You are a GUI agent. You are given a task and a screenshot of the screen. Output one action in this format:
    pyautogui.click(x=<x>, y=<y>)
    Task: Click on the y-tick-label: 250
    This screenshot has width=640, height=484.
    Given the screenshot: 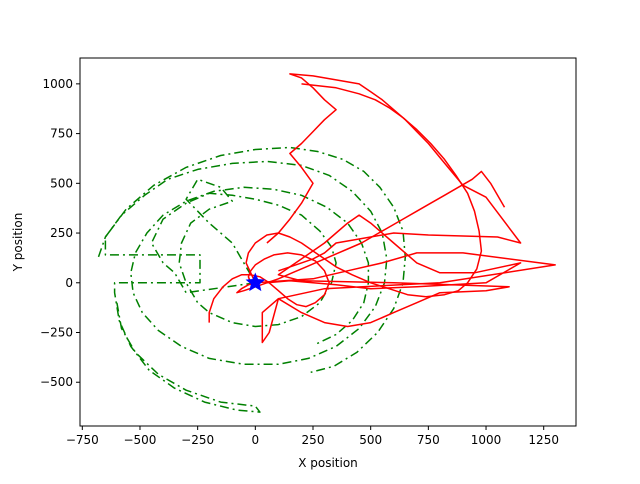 What is the action you would take?
    pyautogui.click(x=61, y=233)
    